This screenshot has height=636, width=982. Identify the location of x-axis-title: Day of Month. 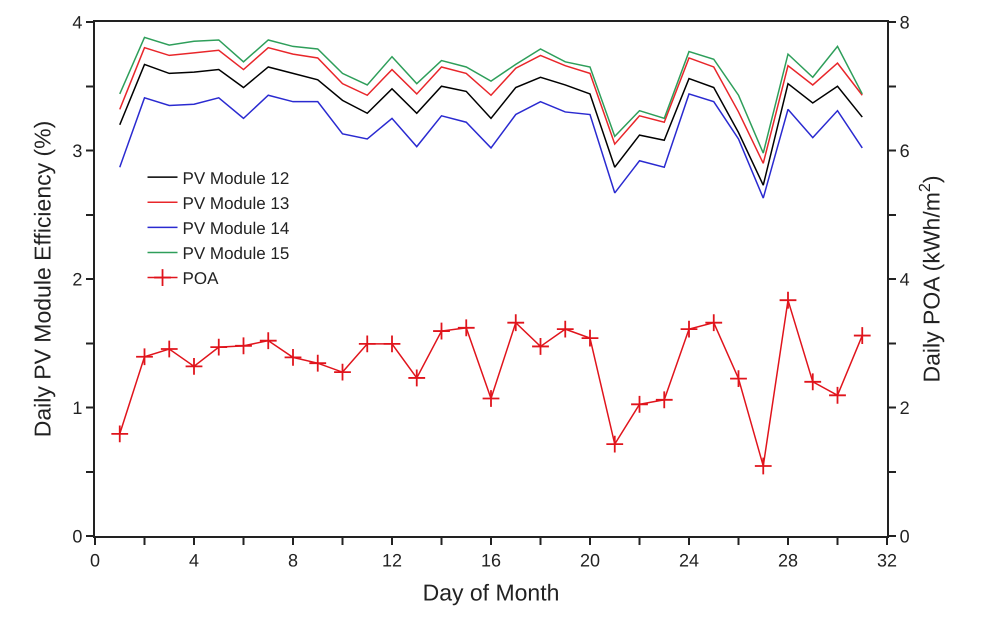
(491, 593).